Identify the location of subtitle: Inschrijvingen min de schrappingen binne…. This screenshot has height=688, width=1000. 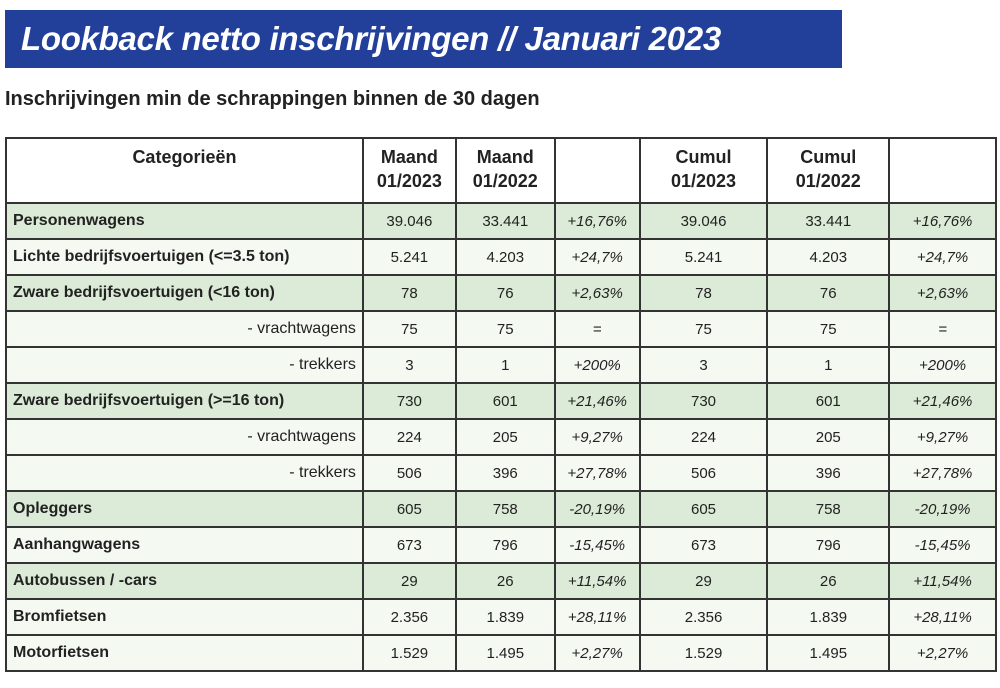
(272, 99).